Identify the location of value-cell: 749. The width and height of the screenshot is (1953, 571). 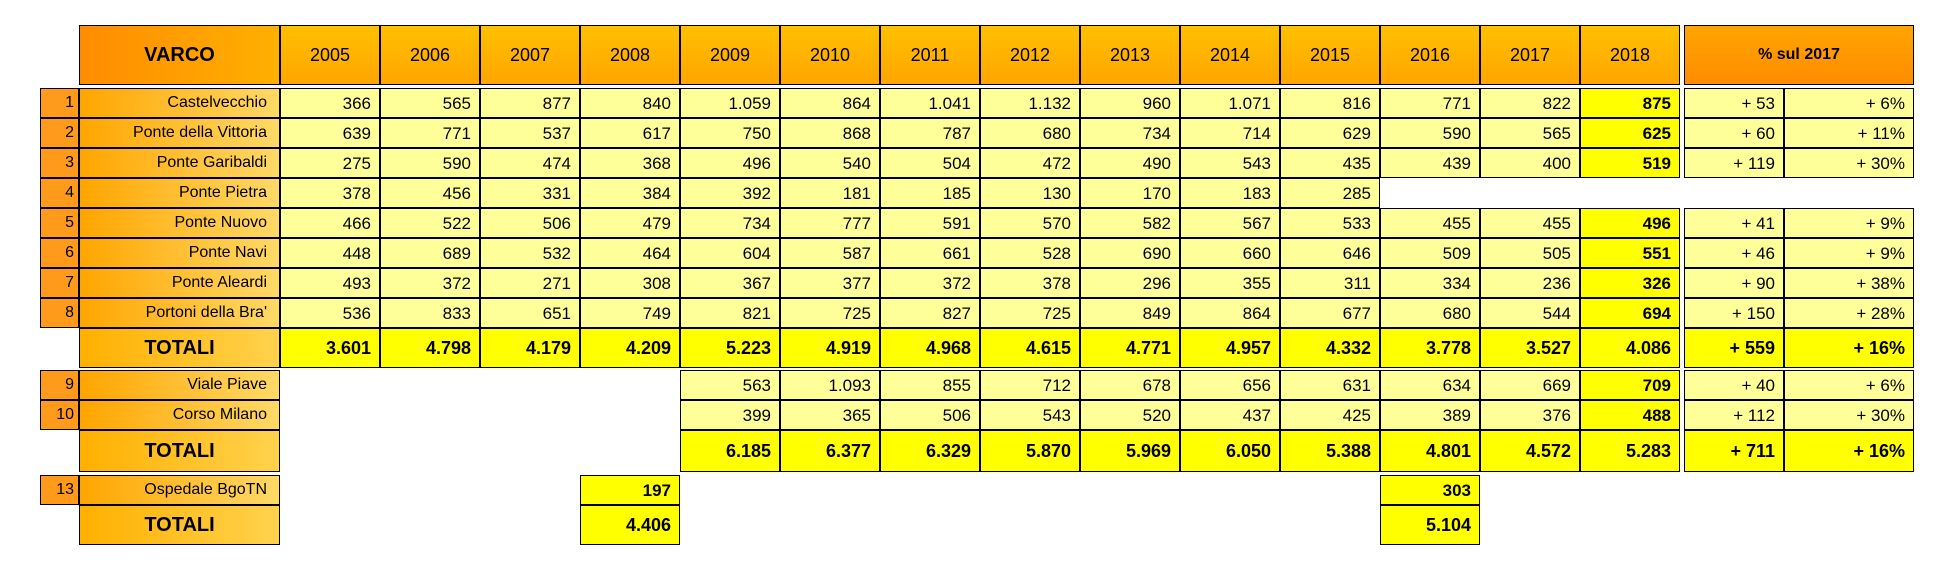
(630, 313).